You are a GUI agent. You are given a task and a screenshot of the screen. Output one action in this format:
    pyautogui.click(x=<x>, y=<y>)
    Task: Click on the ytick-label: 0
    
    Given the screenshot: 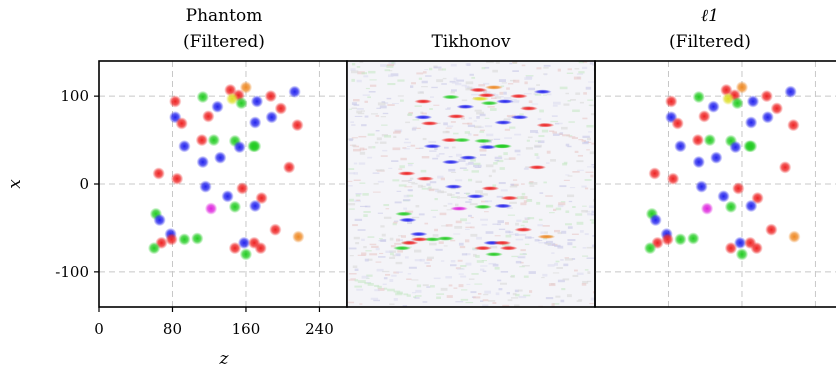 What is the action you would take?
    pyautogui.click(x=84, y=184)
    